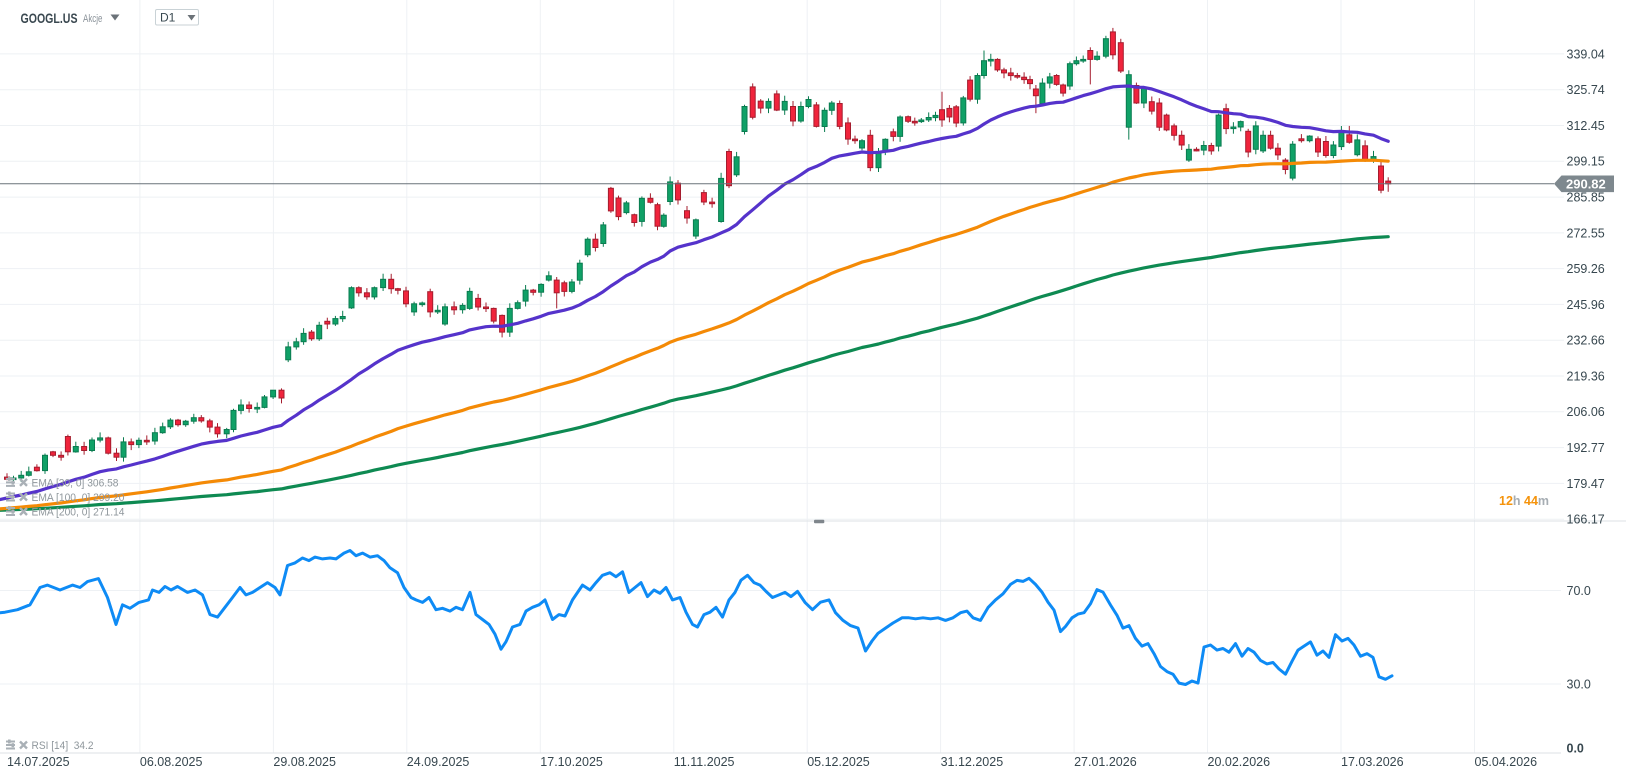 The image size is (1626, 779). I want to click on svg-text: EMA [30, 0] 306.58, so click(75, 483).